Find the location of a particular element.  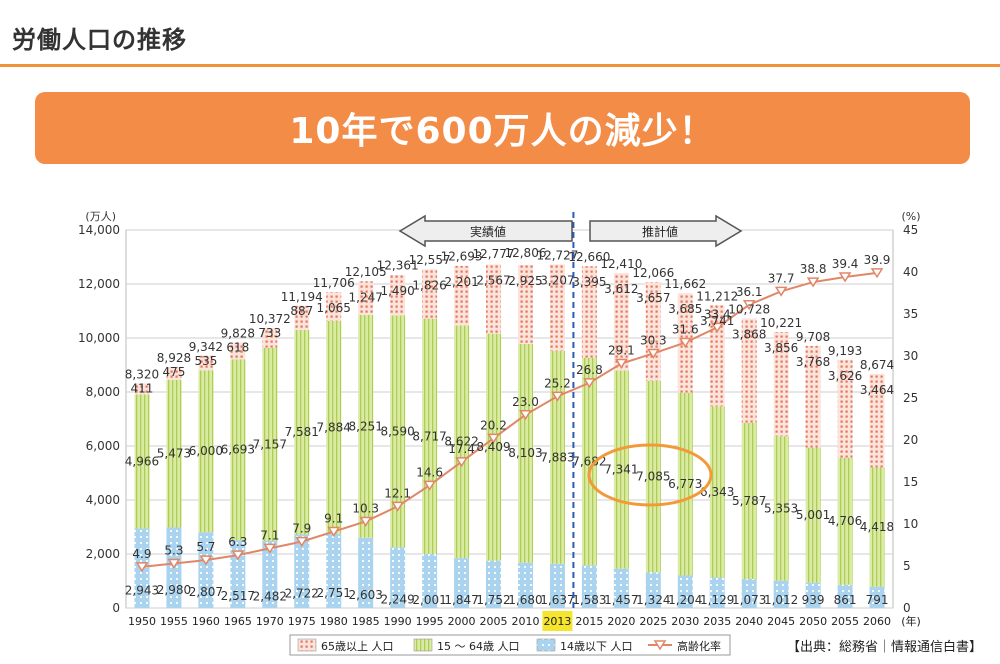

source-citation: 【出典：総務省｜情報通信白書】 is located at coordinates (884, 647).